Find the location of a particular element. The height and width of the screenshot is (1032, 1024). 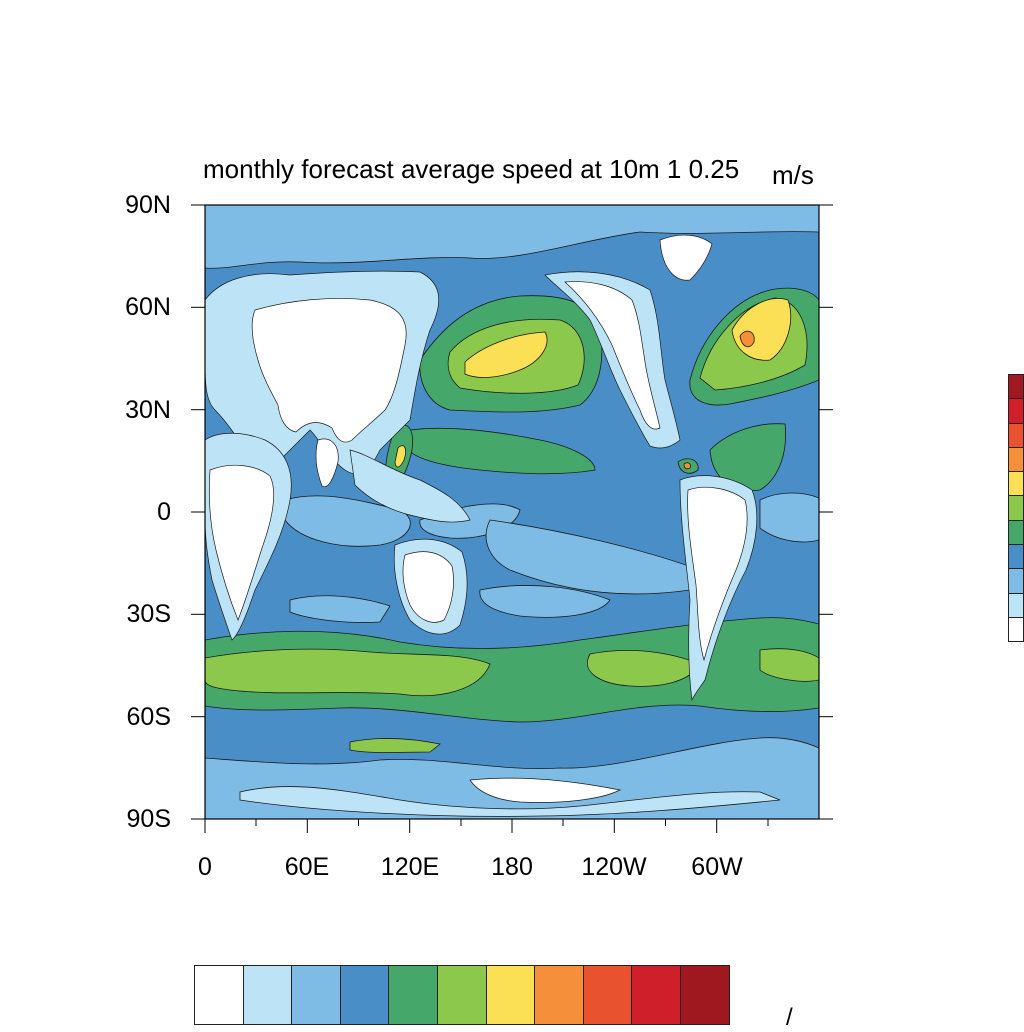

pacific-trade-green is located at coordinates (500, 451).